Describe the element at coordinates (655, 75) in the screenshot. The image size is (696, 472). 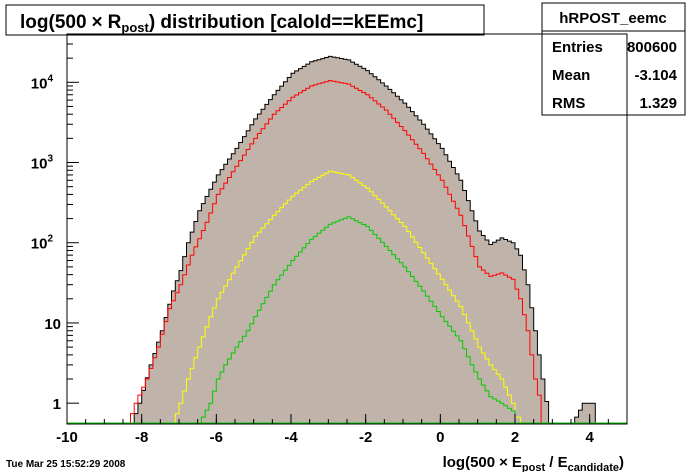
I see `stats-mean-value: -3.104` at that location.